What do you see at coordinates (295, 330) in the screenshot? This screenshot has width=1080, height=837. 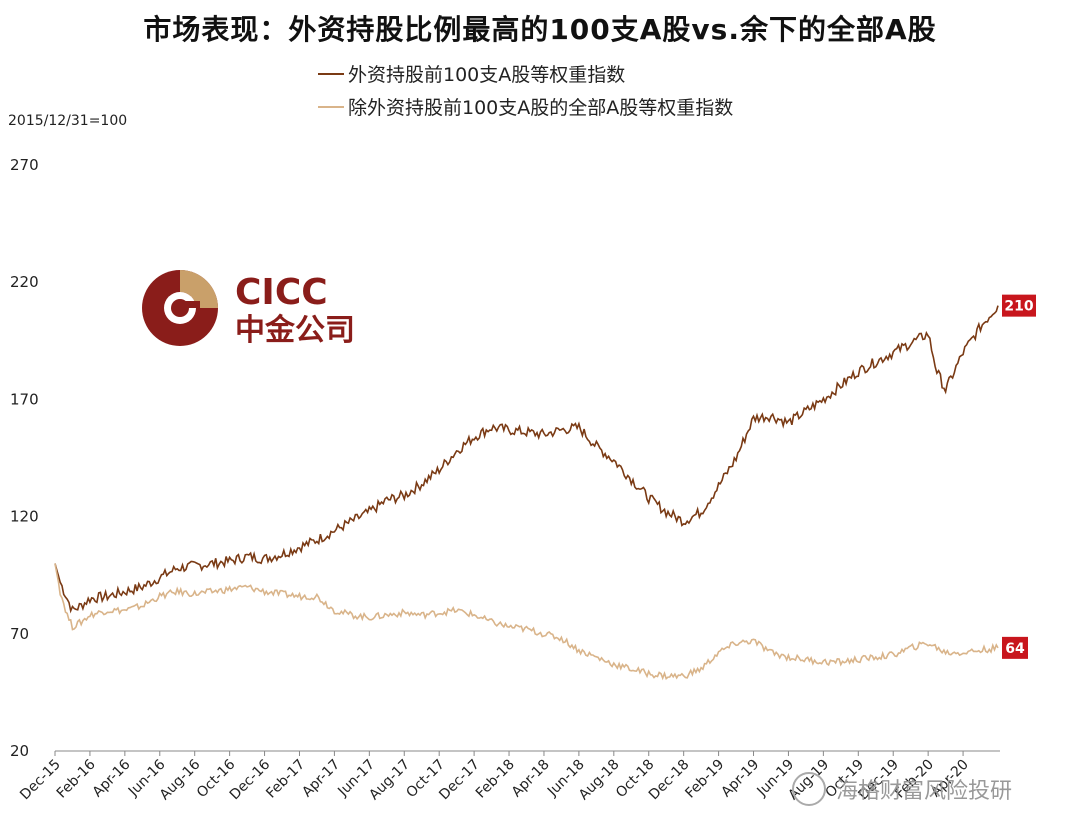 I see `cicc-logo-text-cn: 中金公司` at bounding box center [295, 330].